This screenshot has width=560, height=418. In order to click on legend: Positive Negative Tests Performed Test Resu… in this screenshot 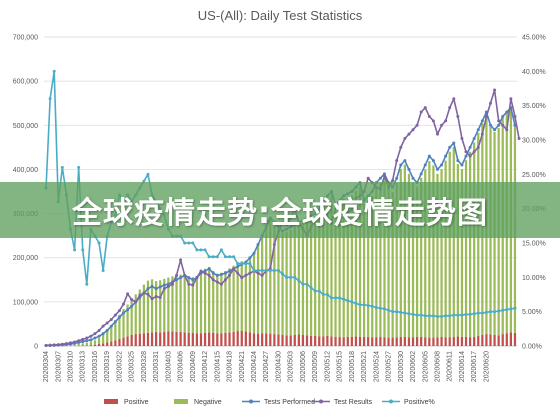, I will do `click(269, 402)`.